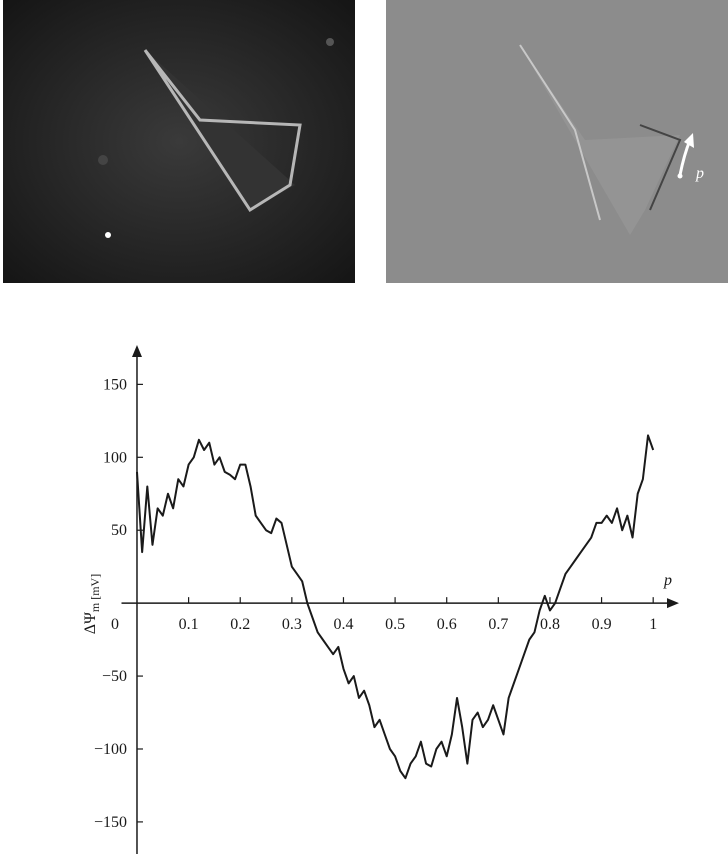 The width and height of the screenshot is (728, 861). I want to click on x-axis-label: p, so click(667, 580).